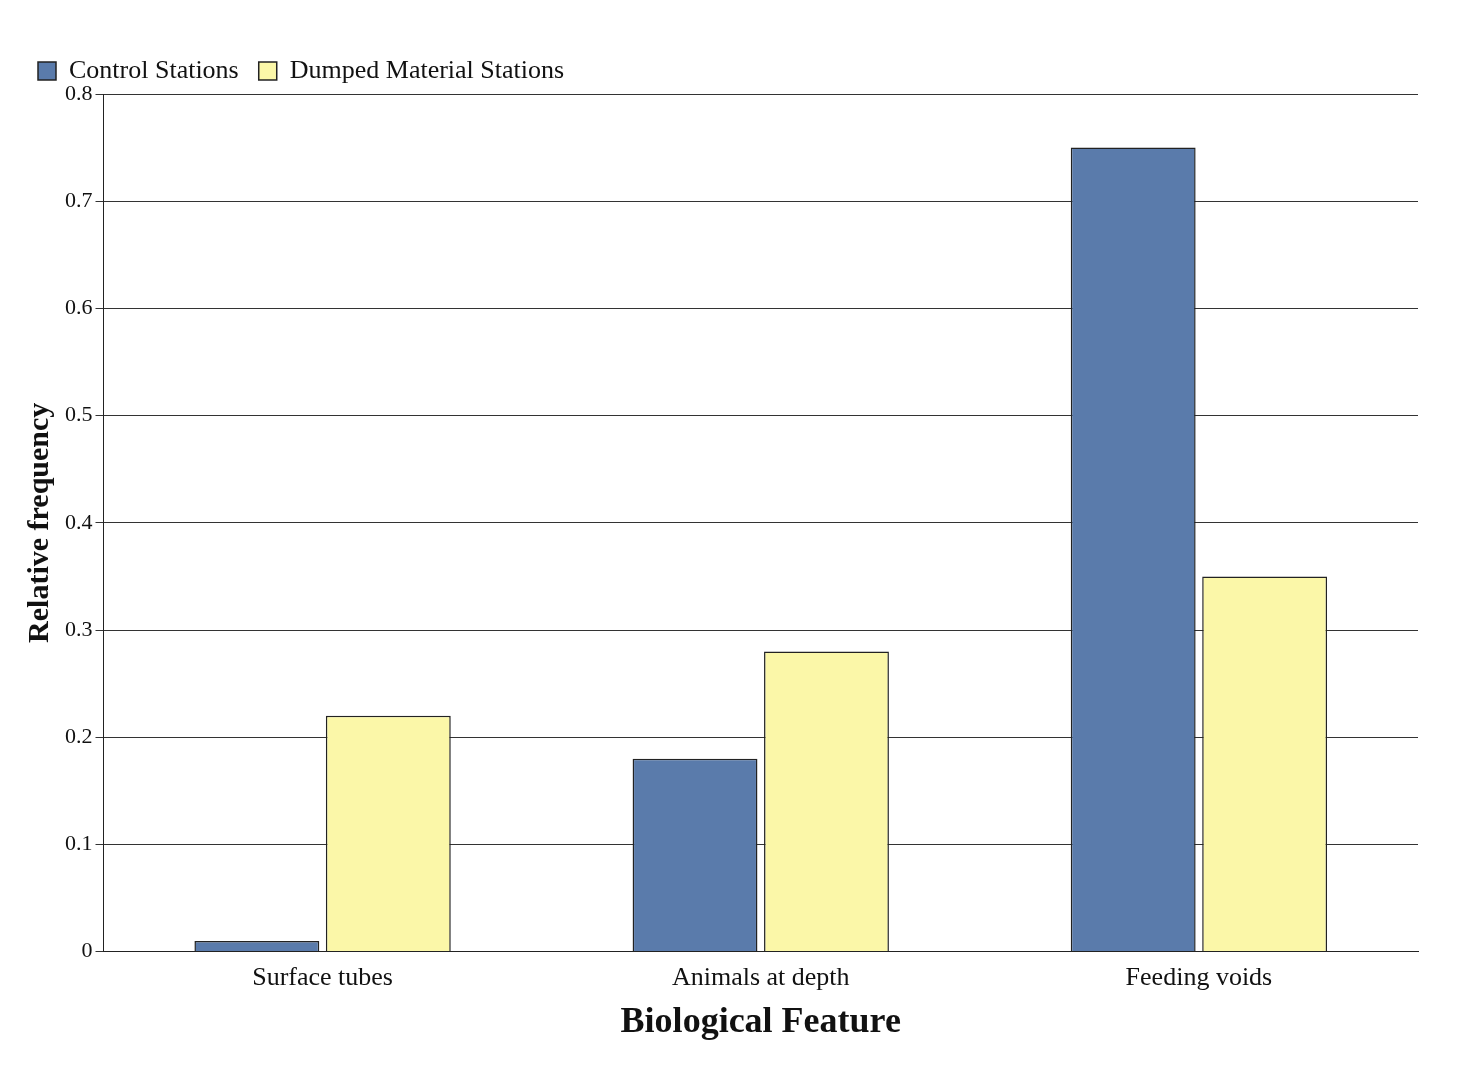 Image resolution: width=1458 pixels, height=1070 pixels. What do you see at coordinates (79, 307) in the screenshot?
I see `y-tick-label: 0.6` at bounding box center [79, 307].